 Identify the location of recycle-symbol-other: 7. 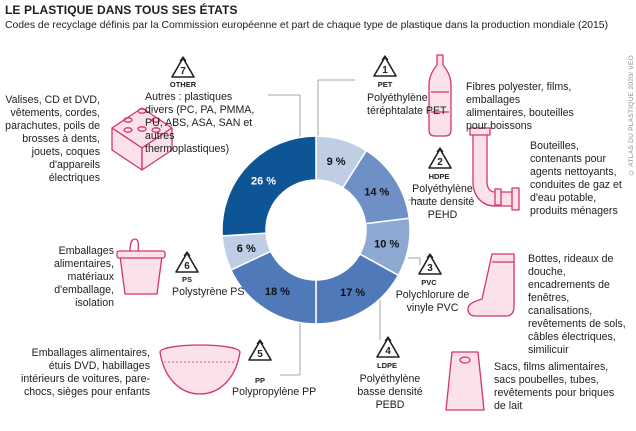
(183, 67).